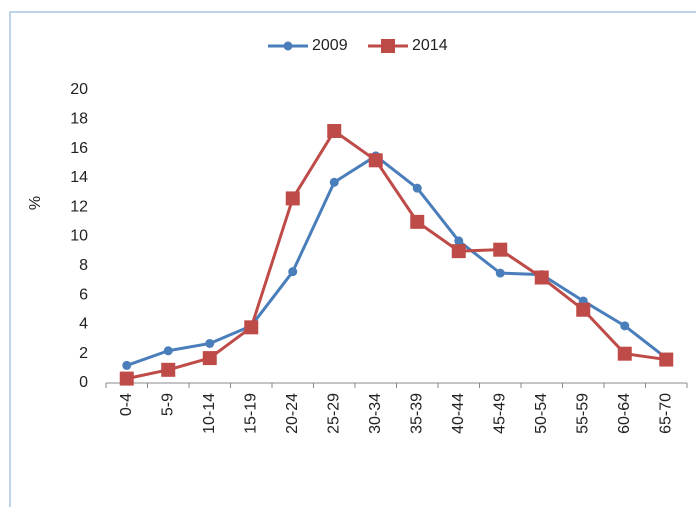  I want to click on x-tick-label: 25-29, so click(333, 413).